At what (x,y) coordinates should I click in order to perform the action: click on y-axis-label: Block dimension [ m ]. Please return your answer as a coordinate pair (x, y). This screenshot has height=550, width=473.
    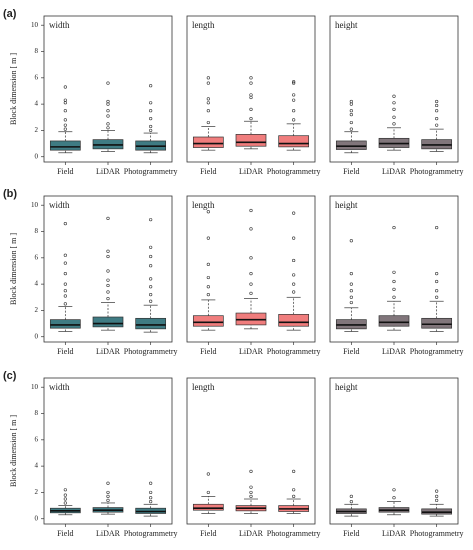
    Looking at the image, I should click on (13, 451).